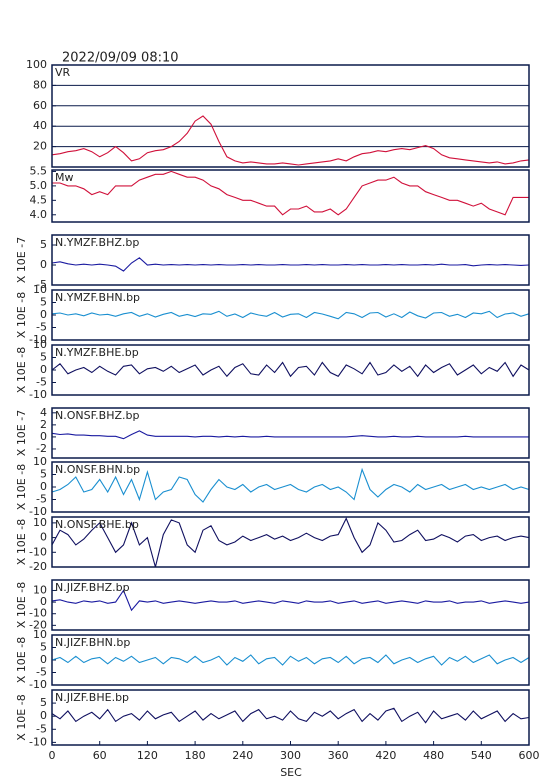 This screenshot has width=554, height=781. Describe the element at coordinates (40, 125) in the screenshot. I see `y-tick-label: 40` at that location.